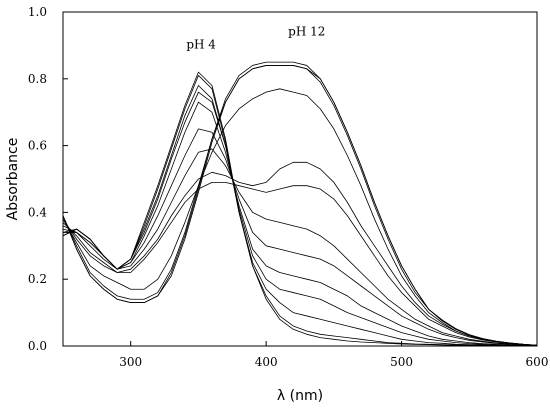  Describe the element at coordinates (37, 79) in the screenshot. I see `y-tick-label-4: 0.8` at that location.